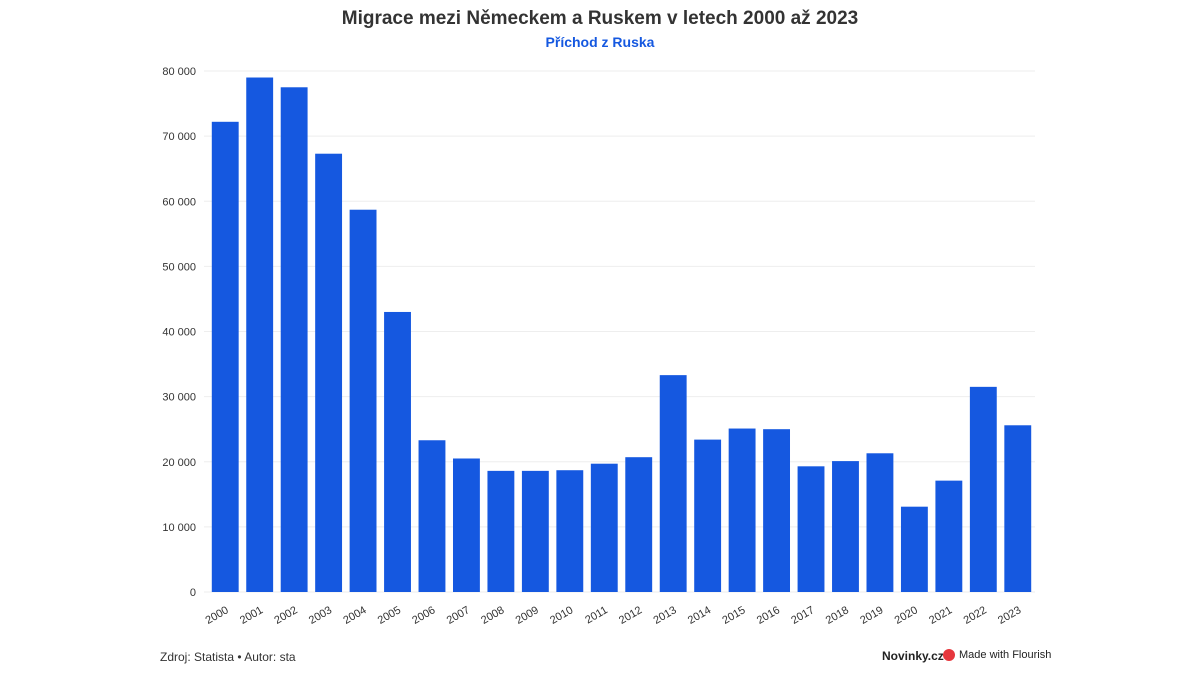 Image resolution: width=1200 pixels, height=675 pixels. What do you see at coordinates (802, 615) in the screenshot?
I see `x-tick-label: 2017` at bounding box center [802, 615].